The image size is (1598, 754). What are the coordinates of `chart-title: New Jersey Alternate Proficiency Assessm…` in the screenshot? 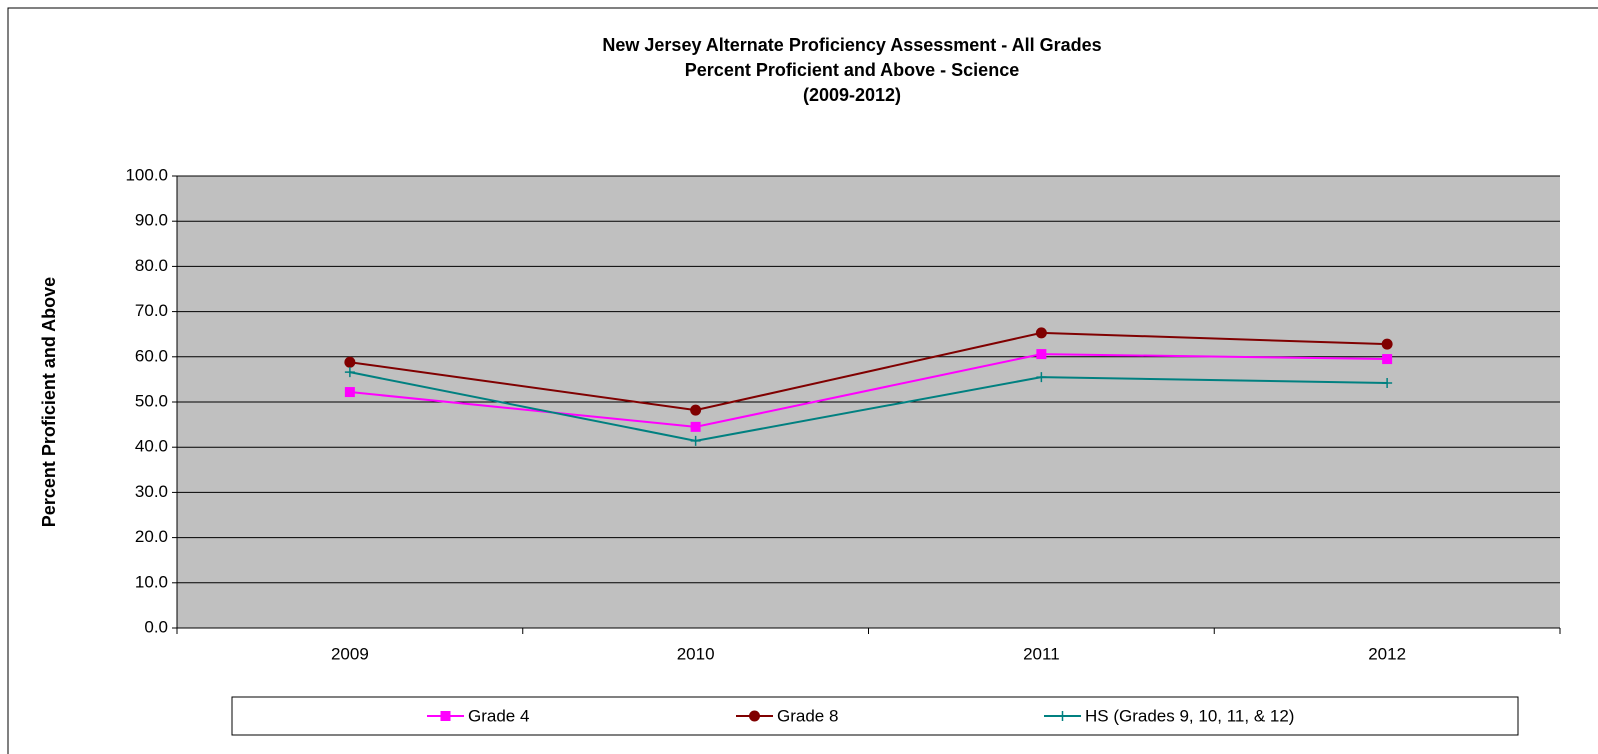 It's located at (851, 45).